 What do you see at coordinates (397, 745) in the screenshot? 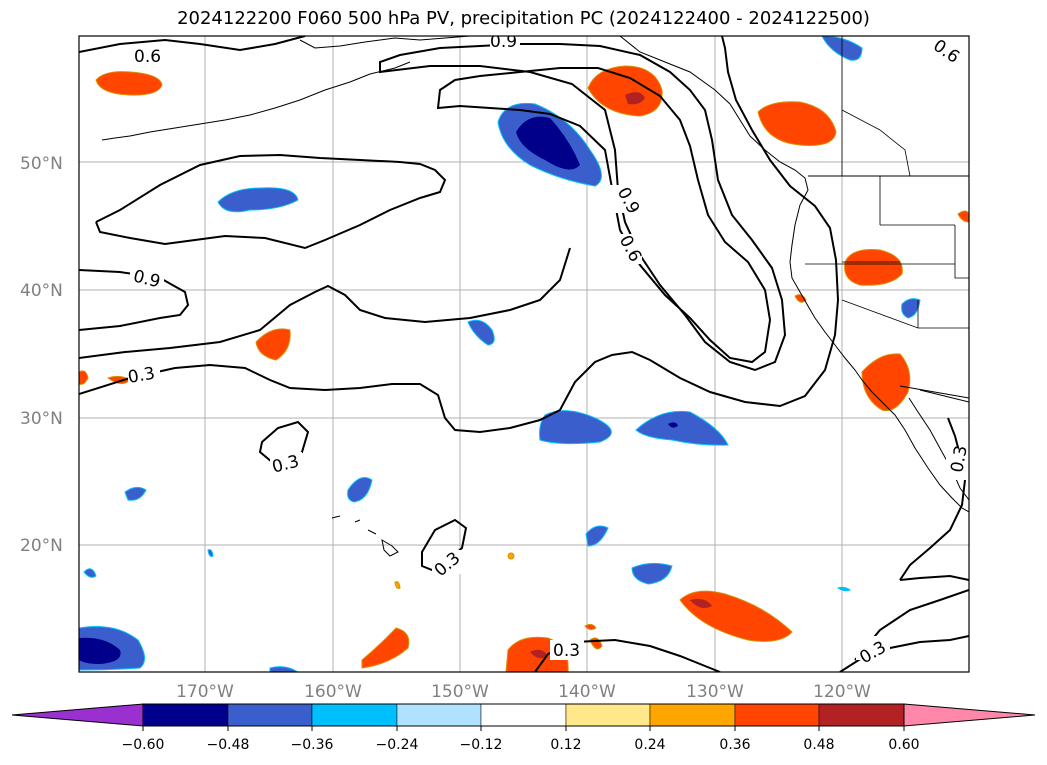
I see `colorbar-tick-label: −0.24` at bounding box center [397, 745].